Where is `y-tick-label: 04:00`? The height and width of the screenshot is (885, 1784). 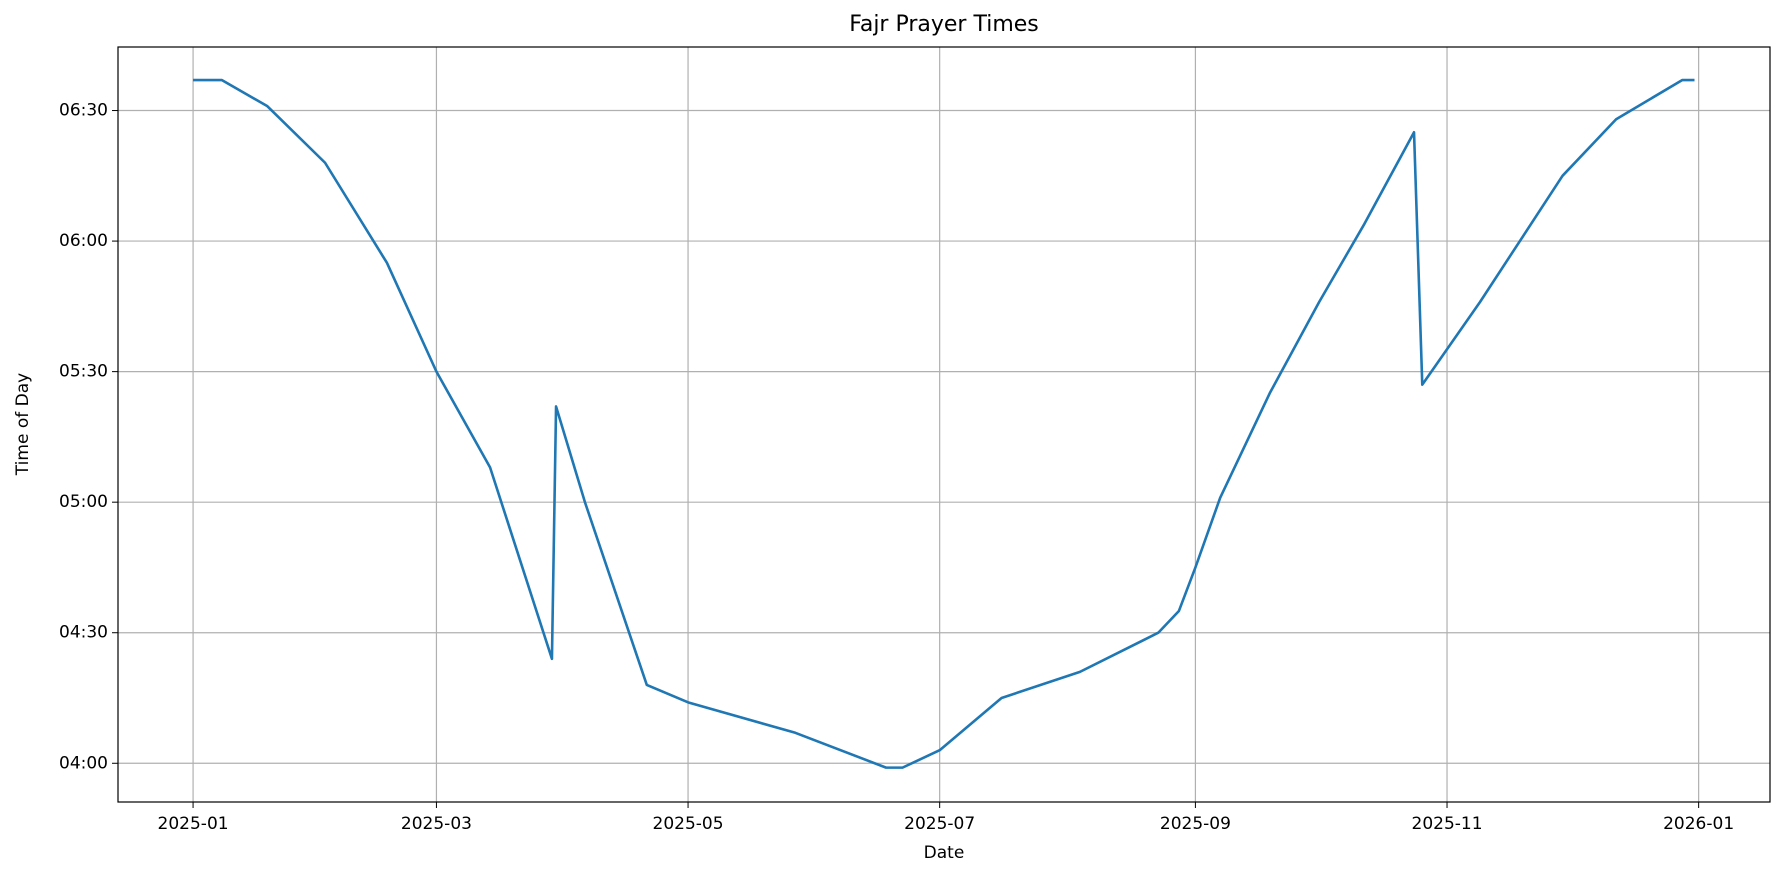 y-tick-label: 04:00 is located at coordinates (83, 763).